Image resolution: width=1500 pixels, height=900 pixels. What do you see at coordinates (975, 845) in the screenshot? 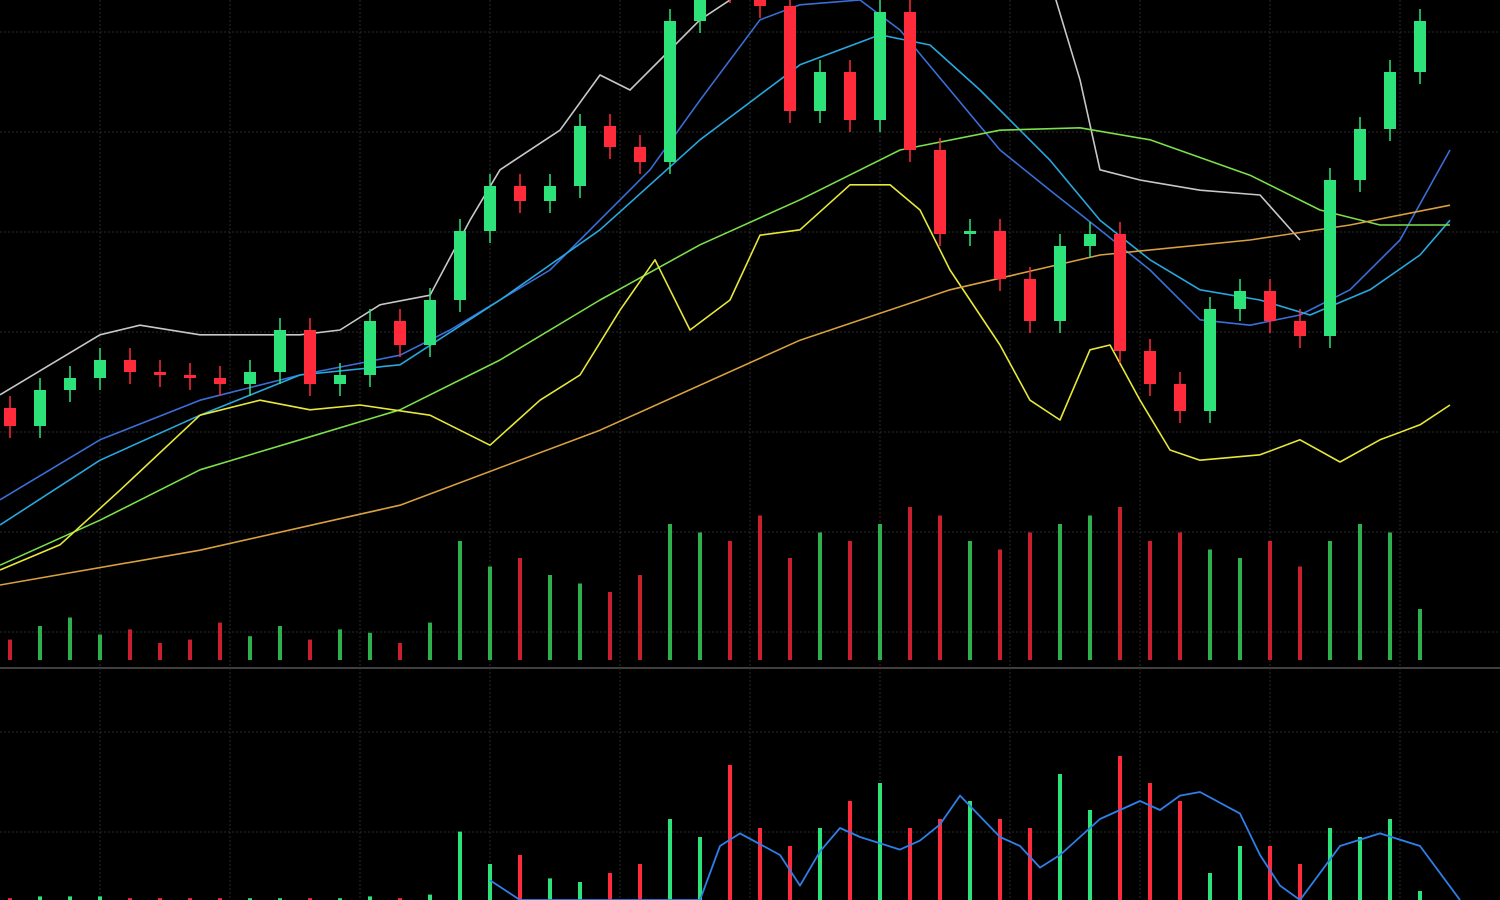
I see `line` at bounding box center [975, 845].